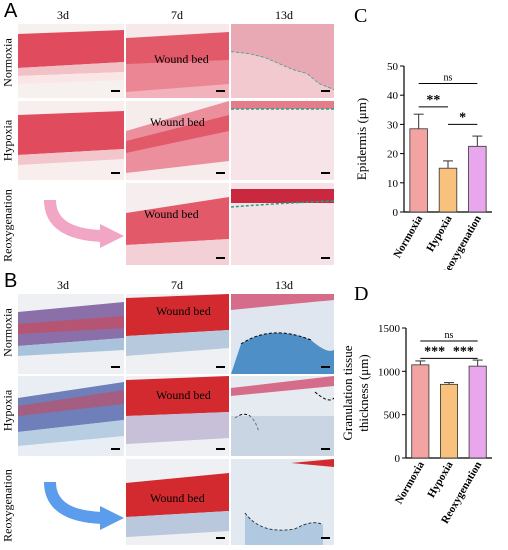 This screenshot has width=508, height=550. What do you see at coordinates (177, 285) in the screenshot?
I see `panel-b-col-7d: 7d` at bounding box center [177, 285].